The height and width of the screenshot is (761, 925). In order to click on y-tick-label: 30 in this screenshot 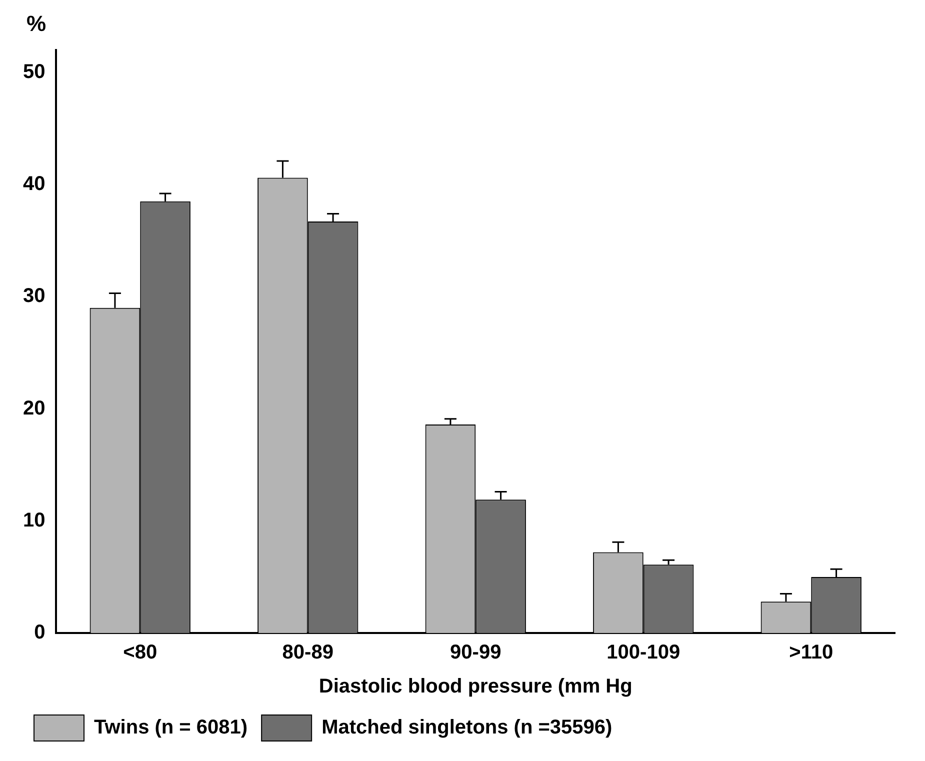, I will do `click(34, 296)`.